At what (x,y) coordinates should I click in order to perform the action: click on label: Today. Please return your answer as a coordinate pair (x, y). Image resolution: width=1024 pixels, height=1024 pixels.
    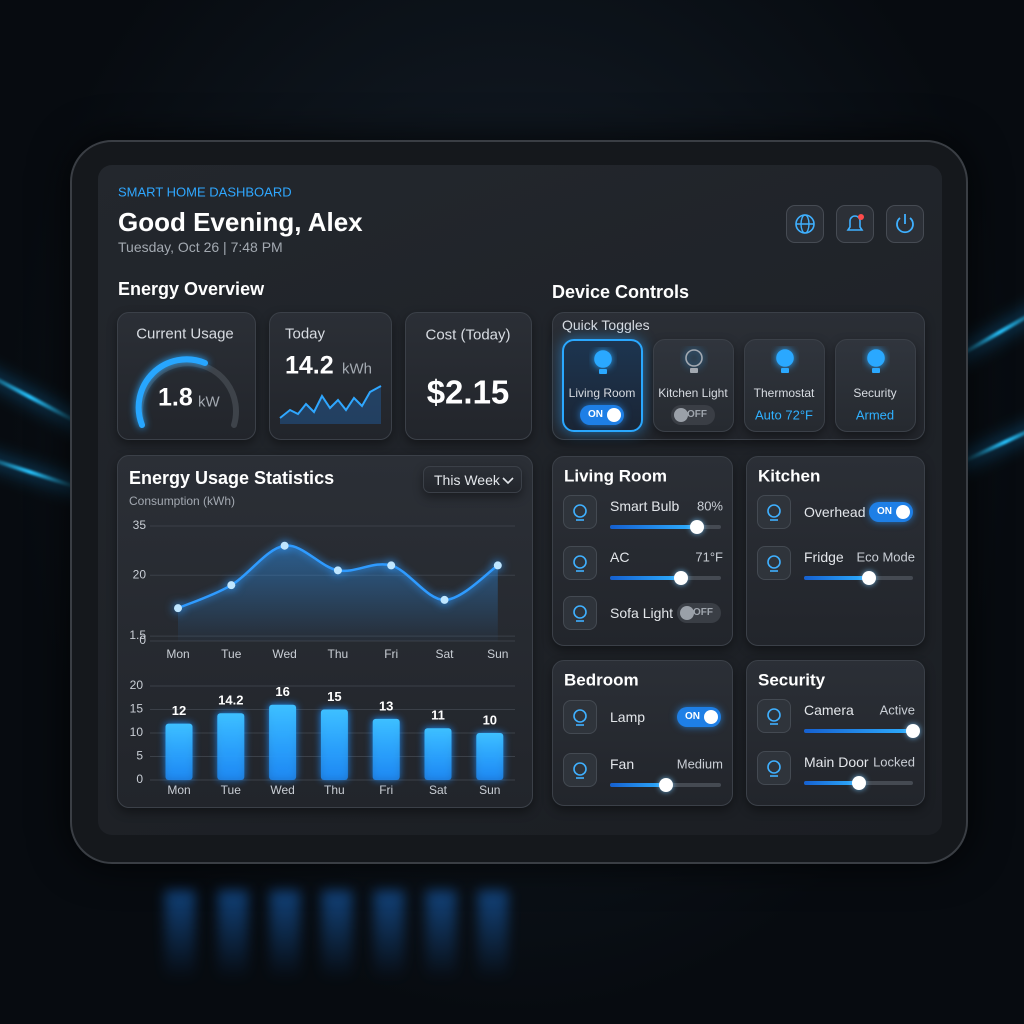
    Looking at the image, I should click on (305, 334).